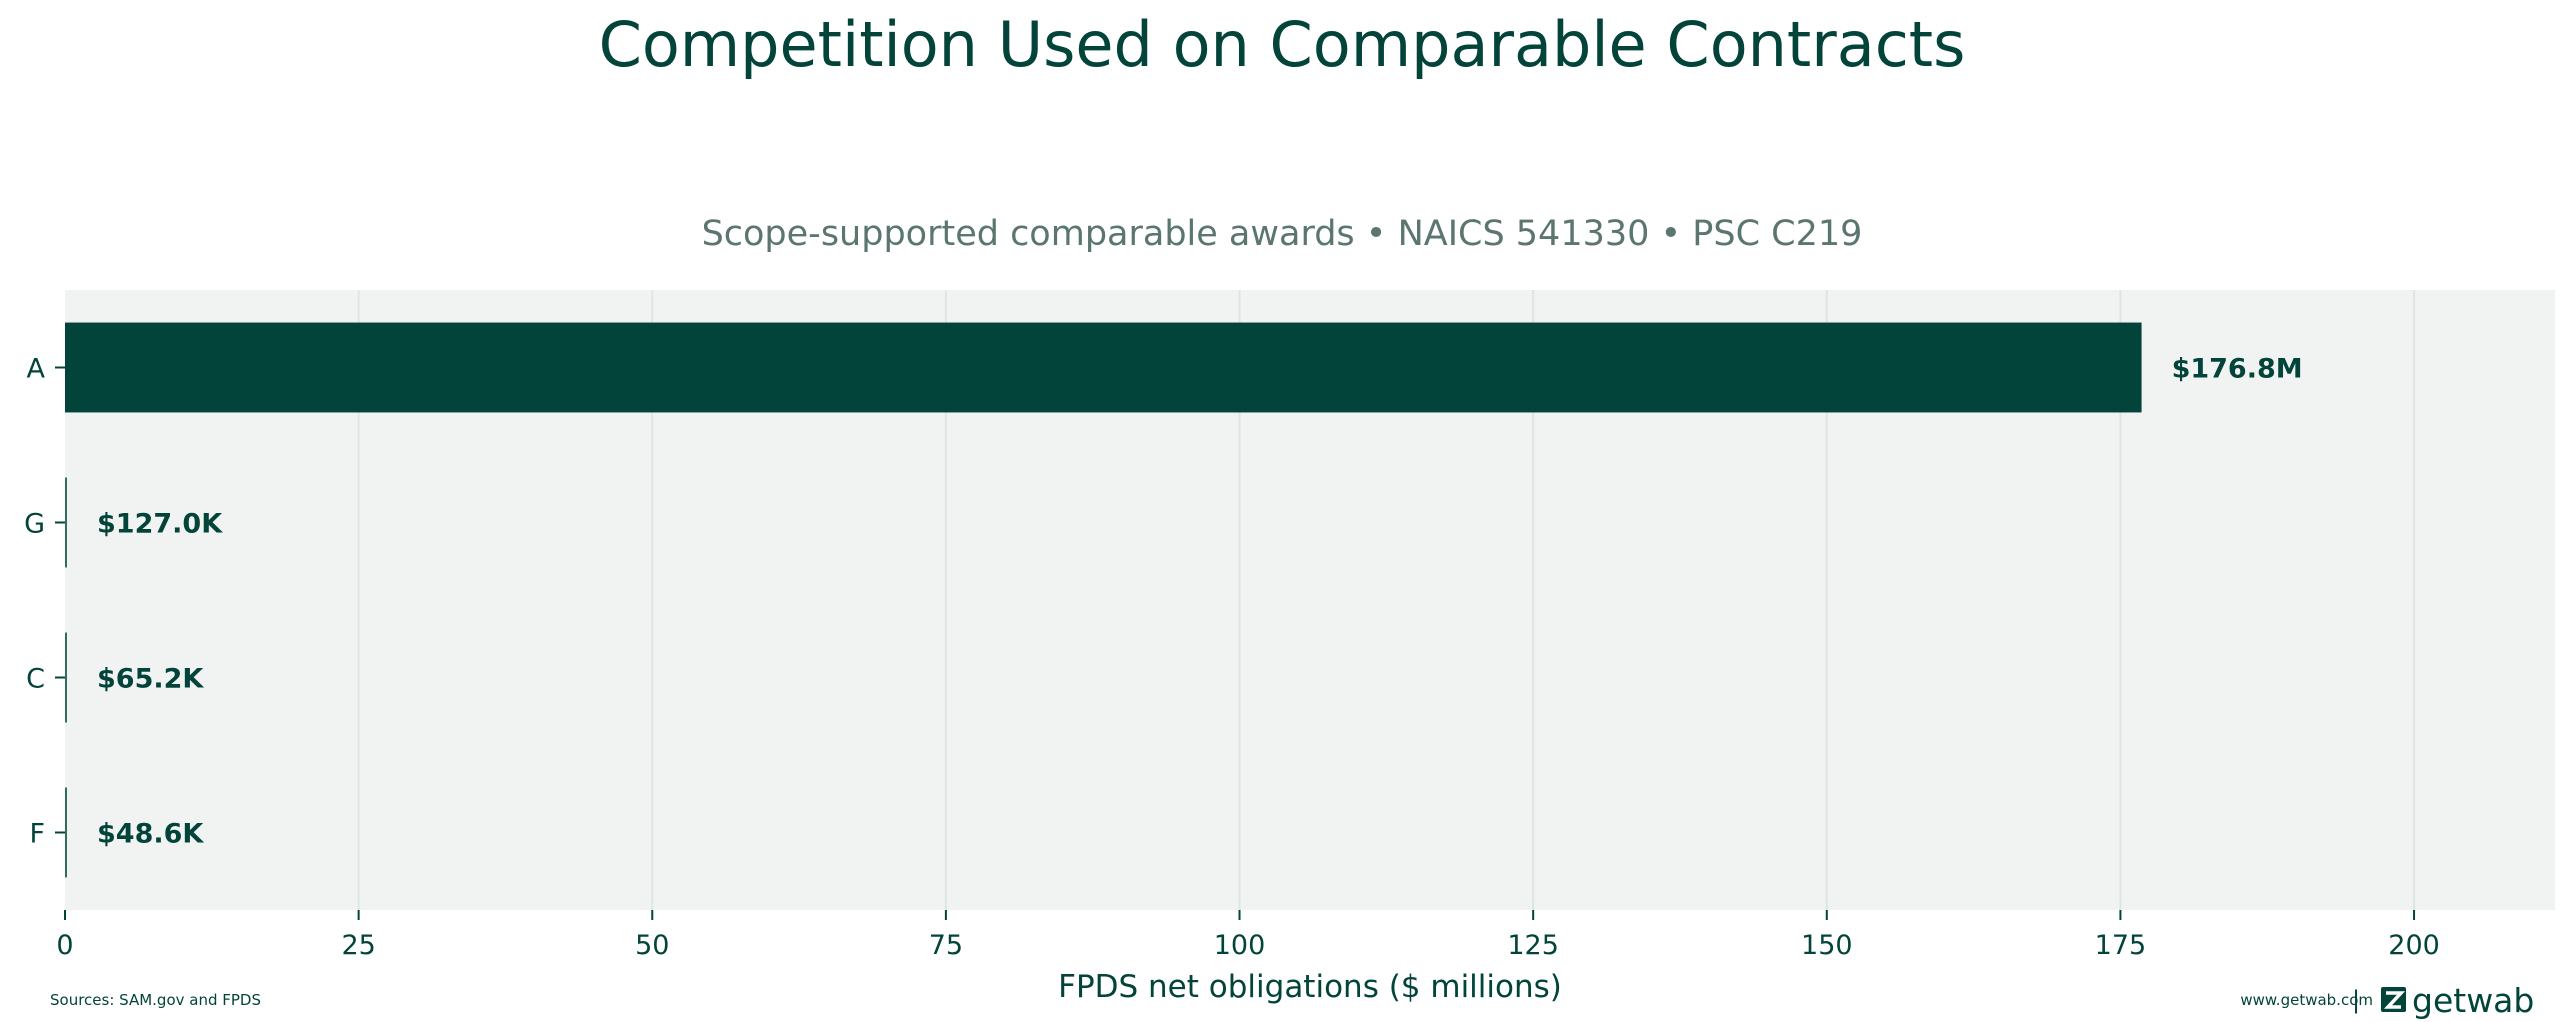 This screenshot has height=1022, width=2565. I want to click on x-tick-label: 175, so click(2121, 945).